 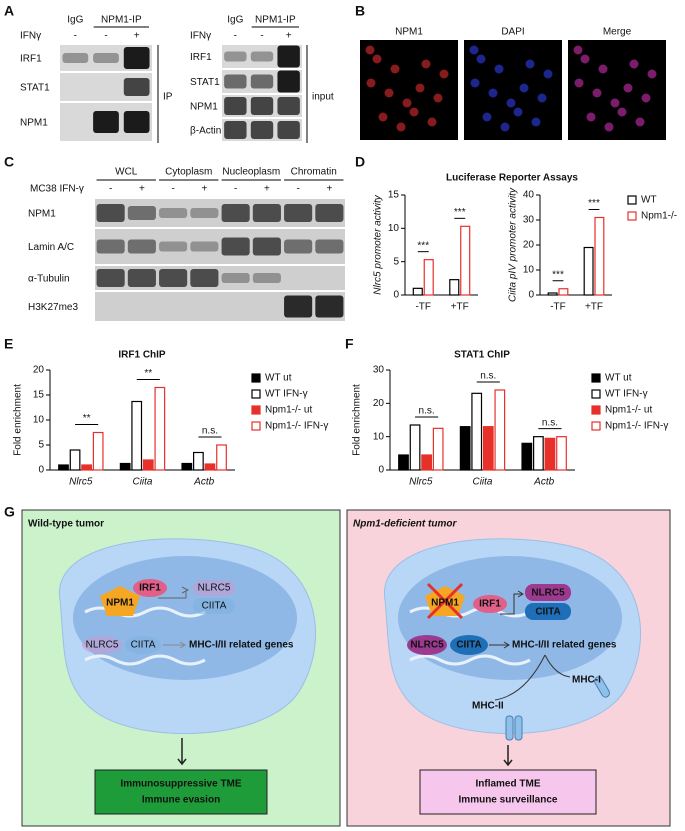 What do you see at coordinates (126, 172) in the screenshot?
I see `fraction: WCL` at bounding box center [126, 172].